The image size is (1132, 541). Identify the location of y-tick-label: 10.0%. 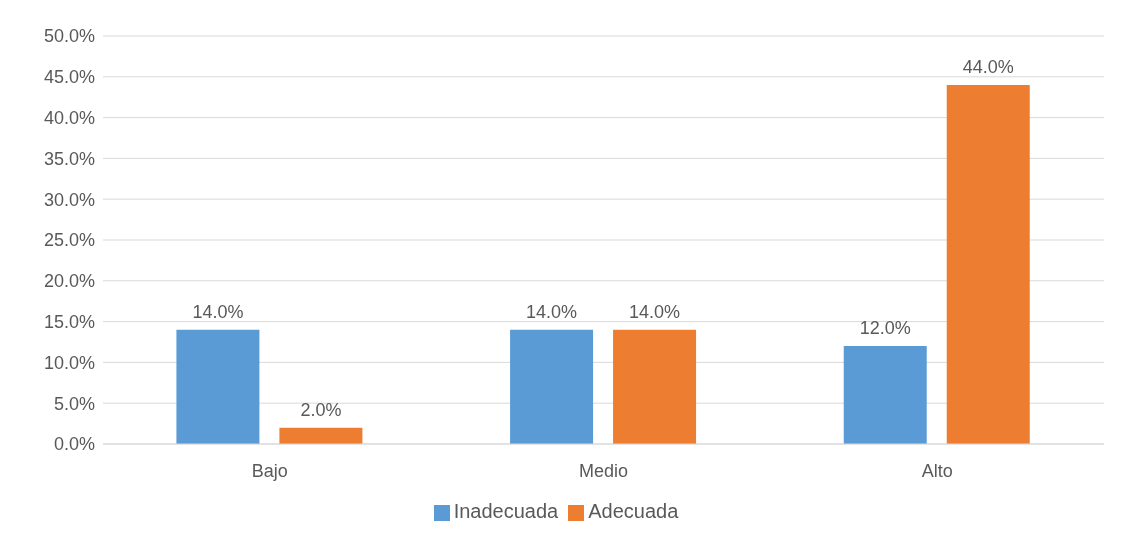
(69, 362).